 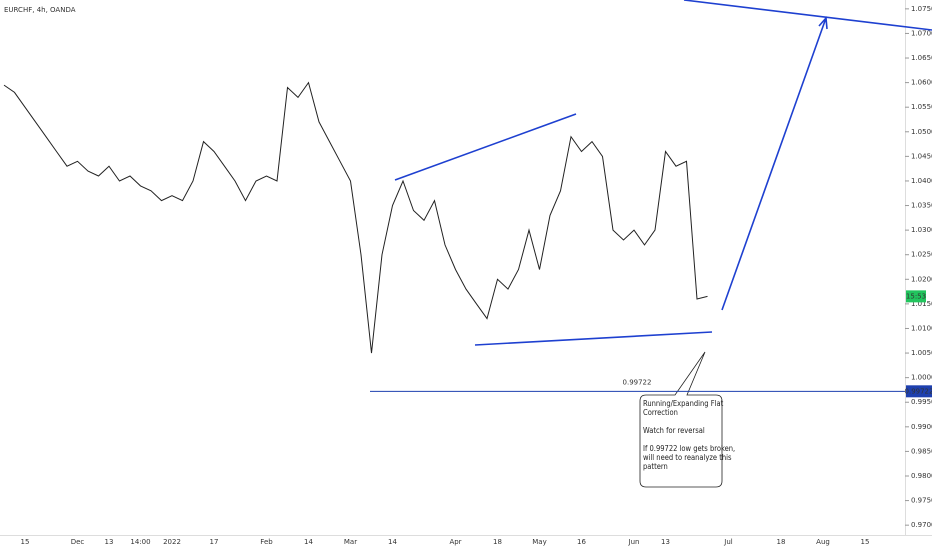 I want to click on x-tick-label: Feb, so click(x=266, y=542).